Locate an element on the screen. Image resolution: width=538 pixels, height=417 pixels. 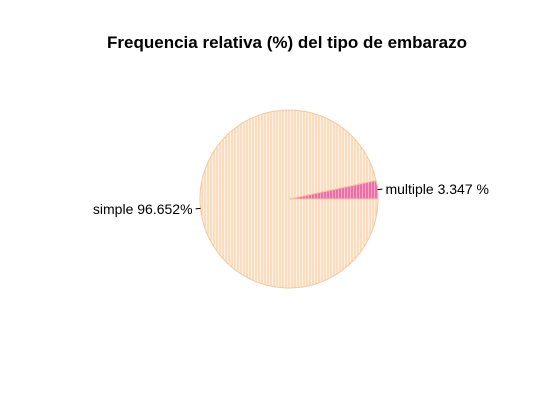
pie-label-tick-simple is located at coordinates (198, 208).